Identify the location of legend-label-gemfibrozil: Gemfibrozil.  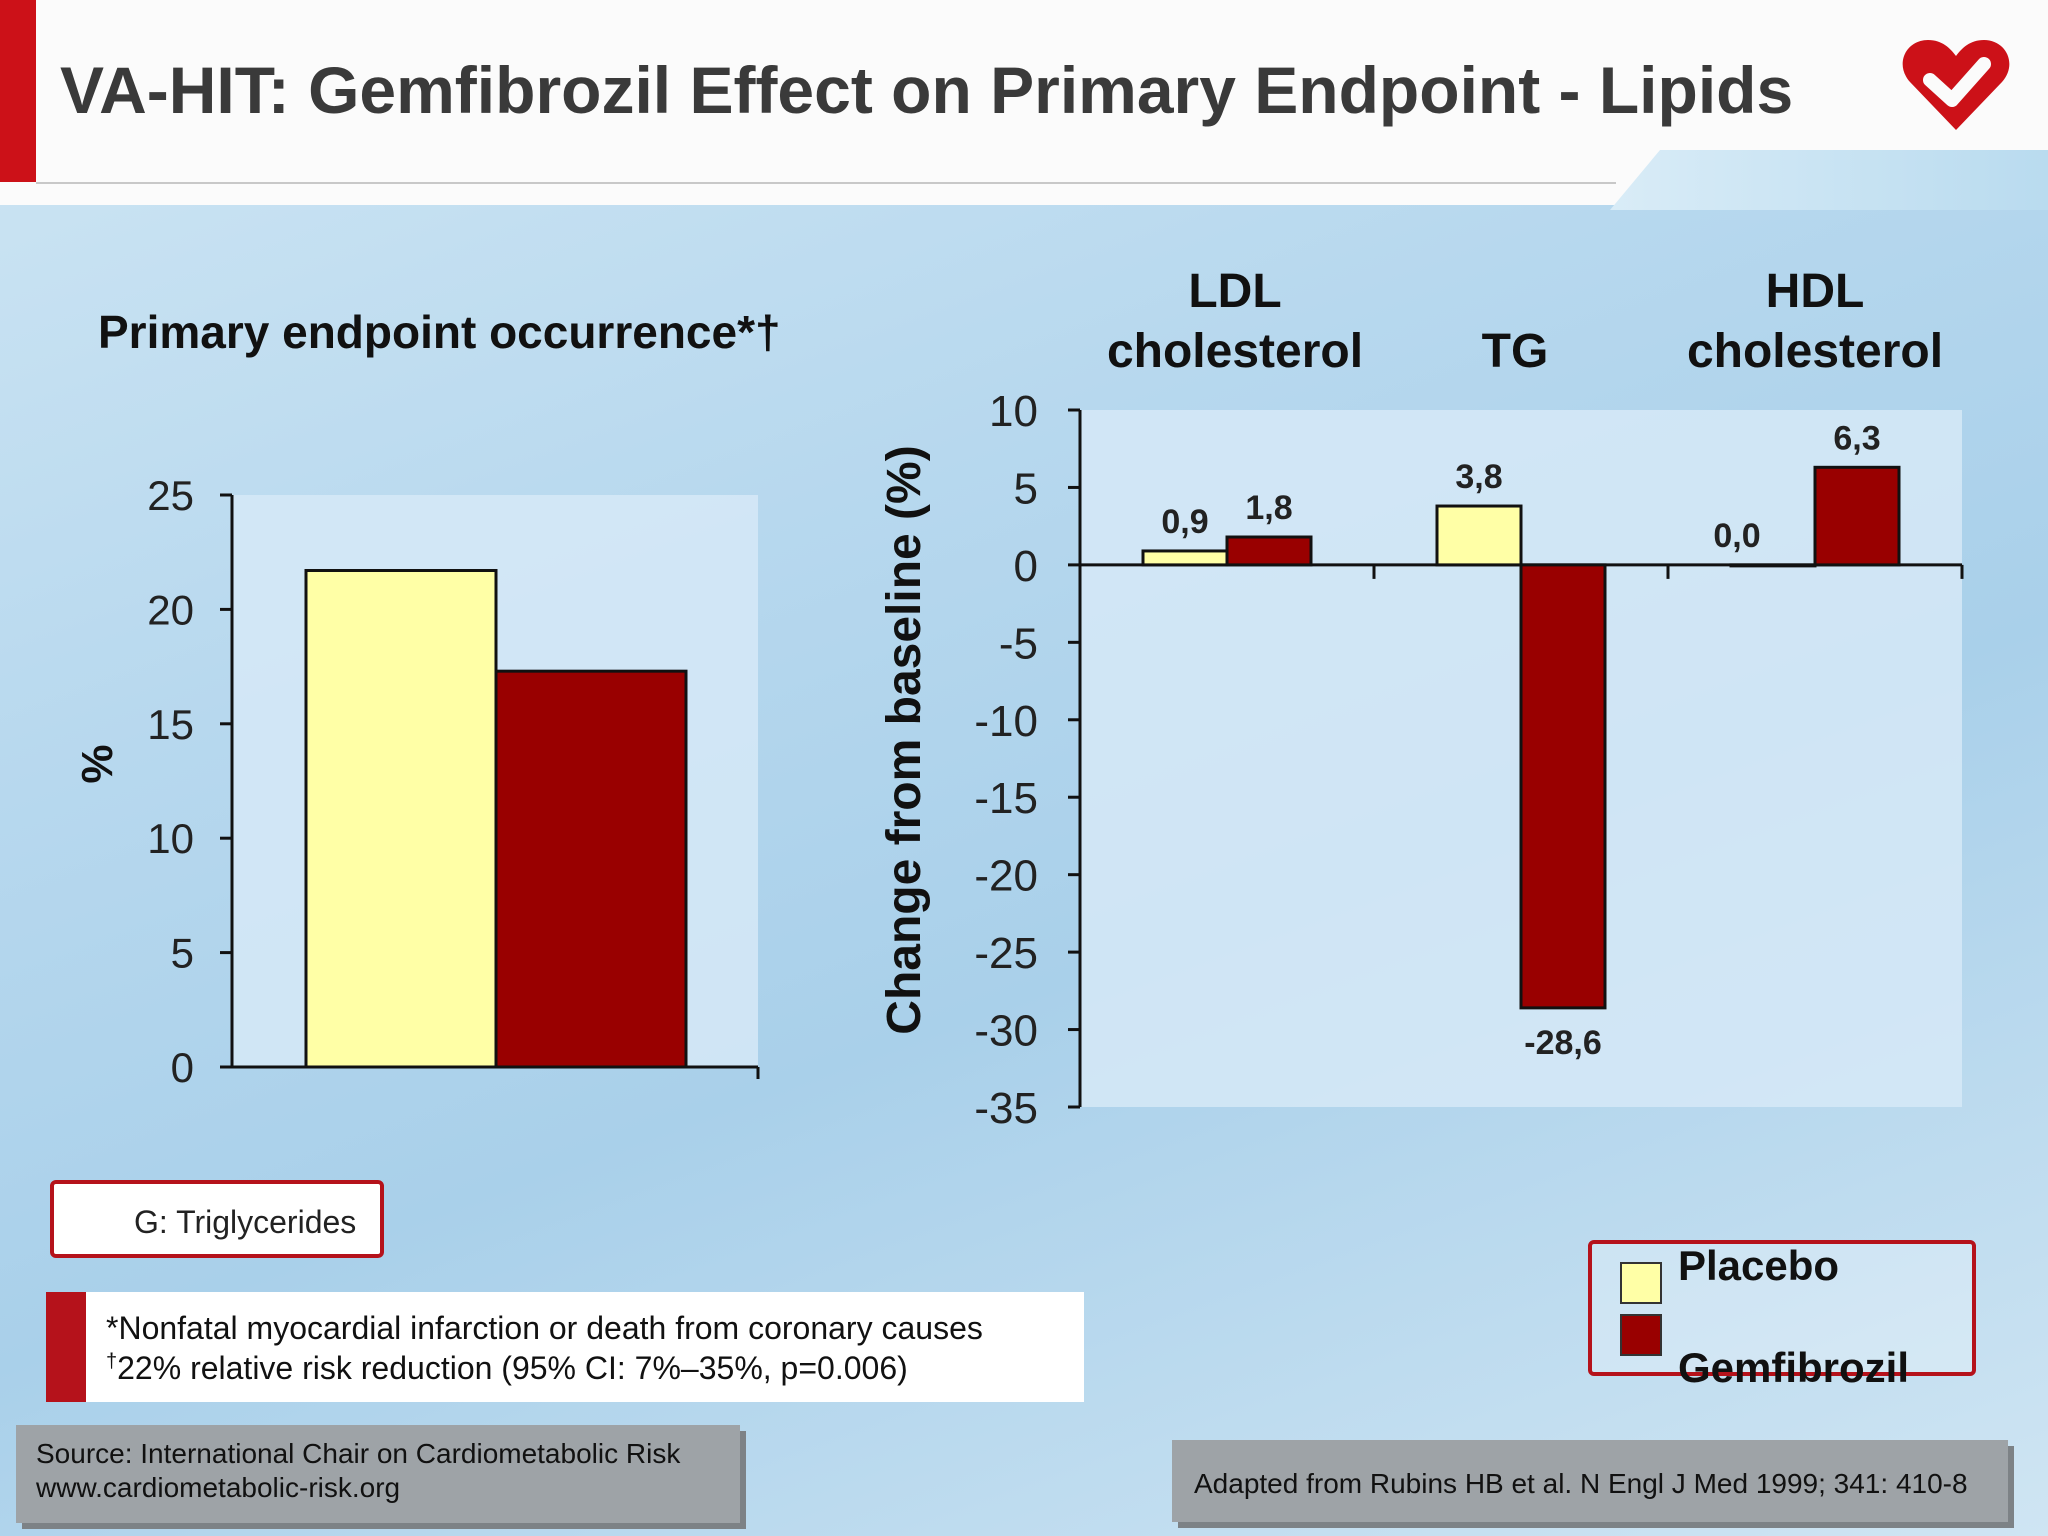
(1794, 1367).